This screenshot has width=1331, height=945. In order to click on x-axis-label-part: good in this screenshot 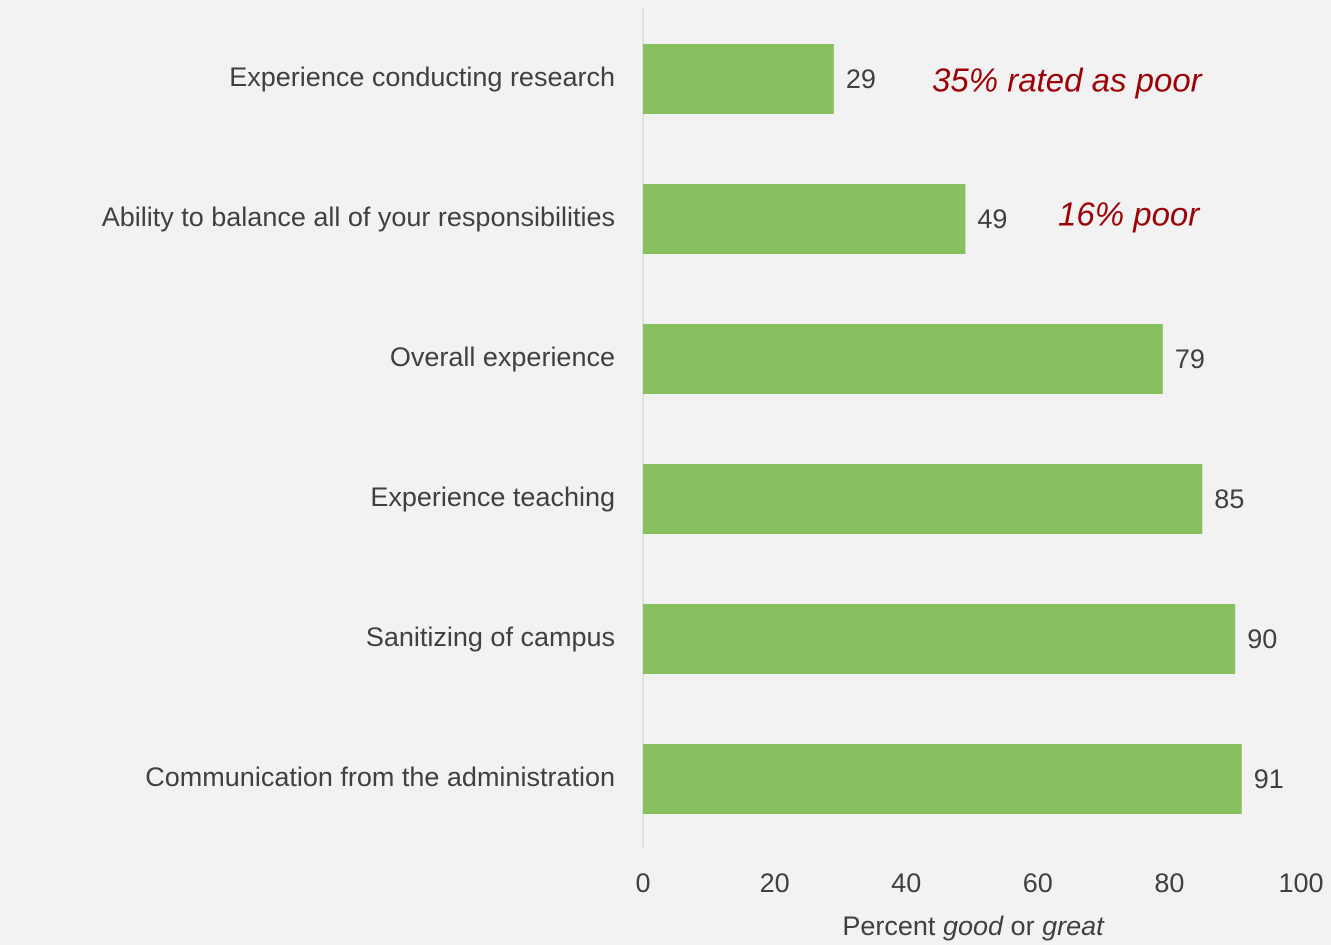, I will do `click(973, 926)`.